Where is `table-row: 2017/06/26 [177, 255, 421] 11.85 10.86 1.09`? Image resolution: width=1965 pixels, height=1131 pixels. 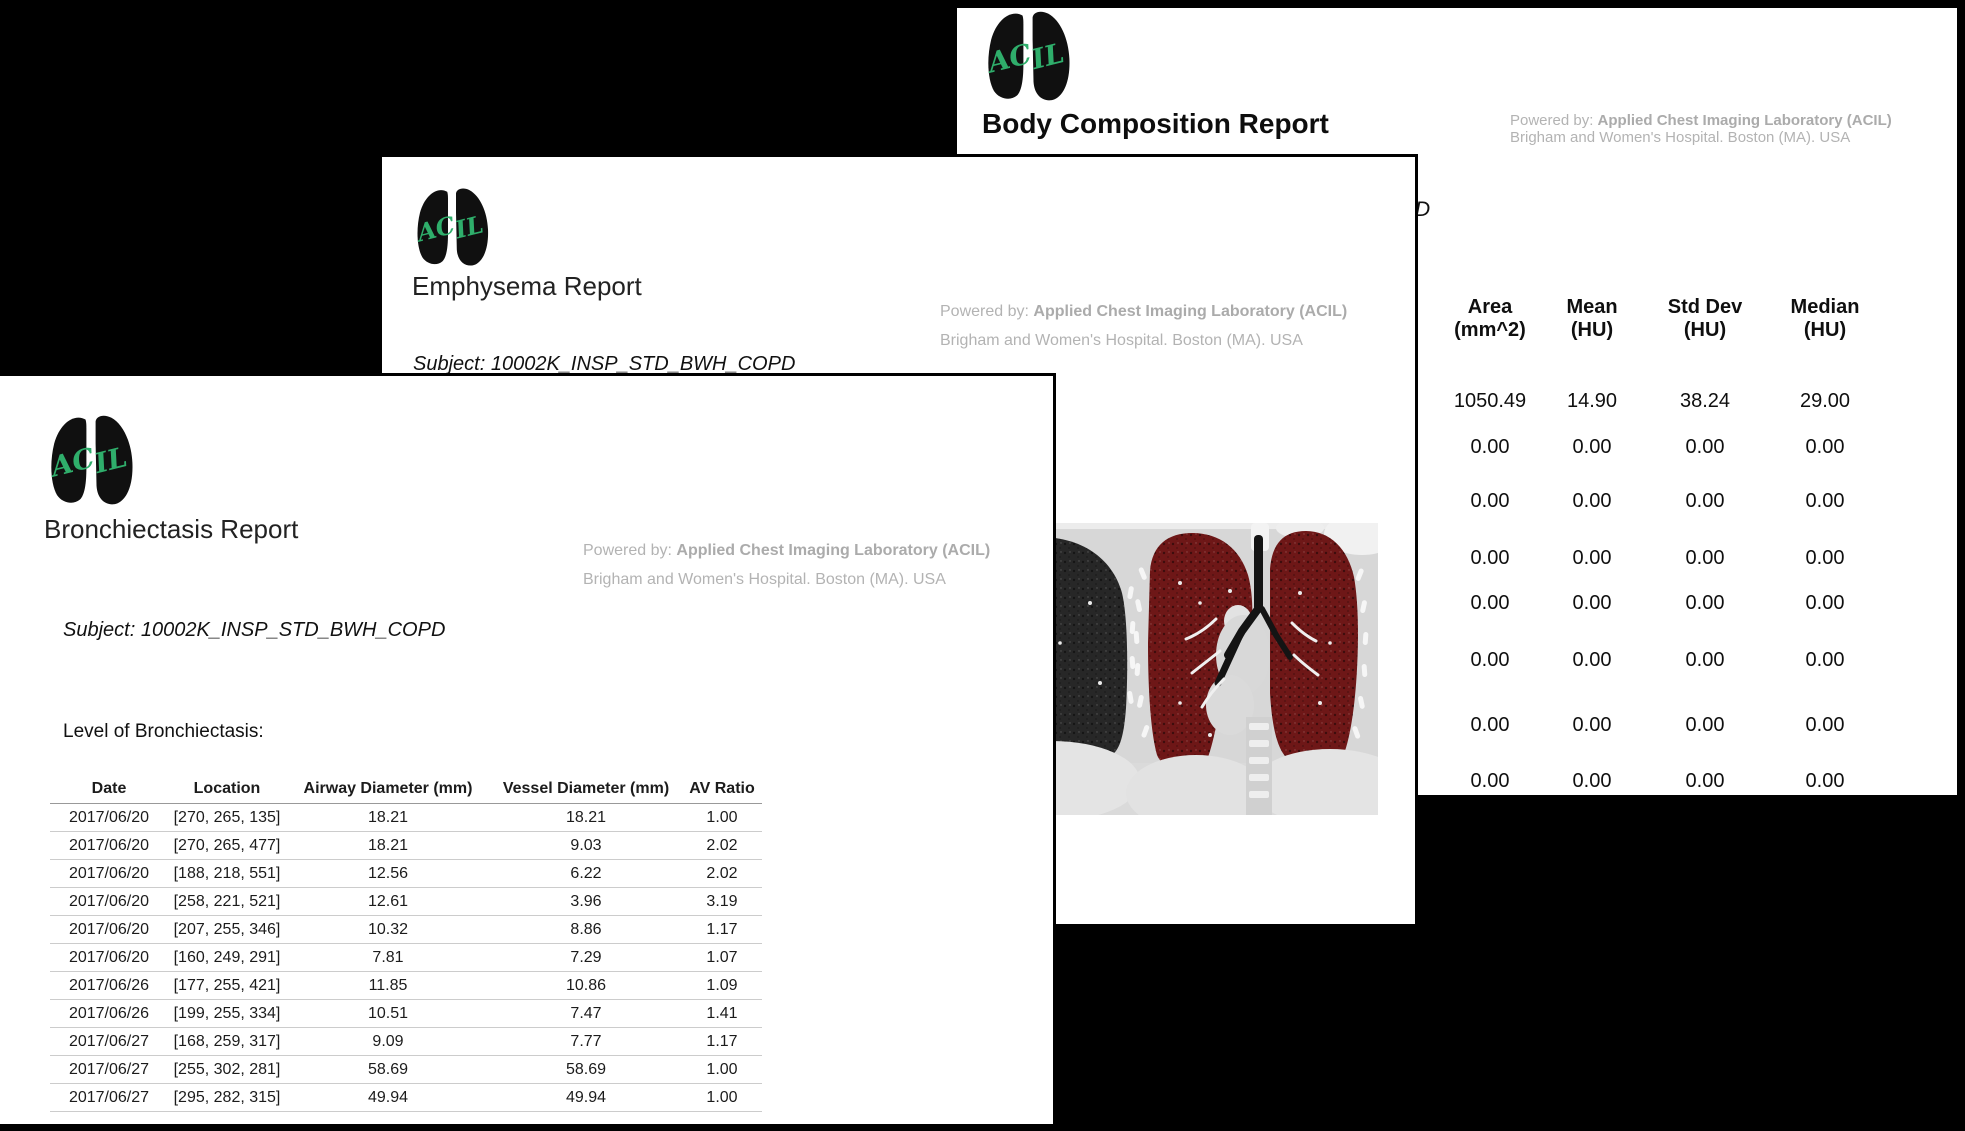
table-row: 2017/06/26 [177, 255, 421] 11.85 10.86 1.09 is located at coordinates (406, 985).